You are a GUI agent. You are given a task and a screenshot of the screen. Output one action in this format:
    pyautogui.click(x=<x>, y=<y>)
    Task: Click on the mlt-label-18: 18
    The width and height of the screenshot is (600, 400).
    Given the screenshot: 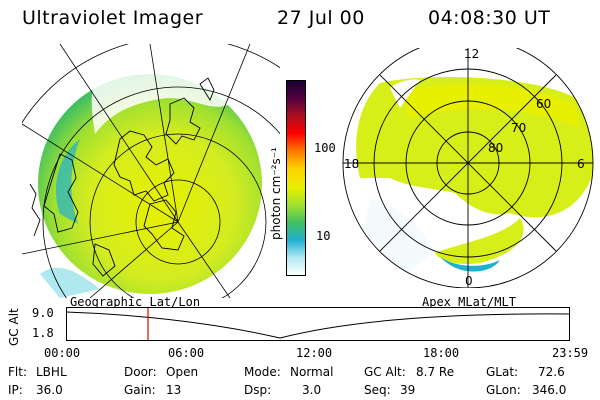 What is the action you would take?
    pyautogui.click(x=351, y=164)
    